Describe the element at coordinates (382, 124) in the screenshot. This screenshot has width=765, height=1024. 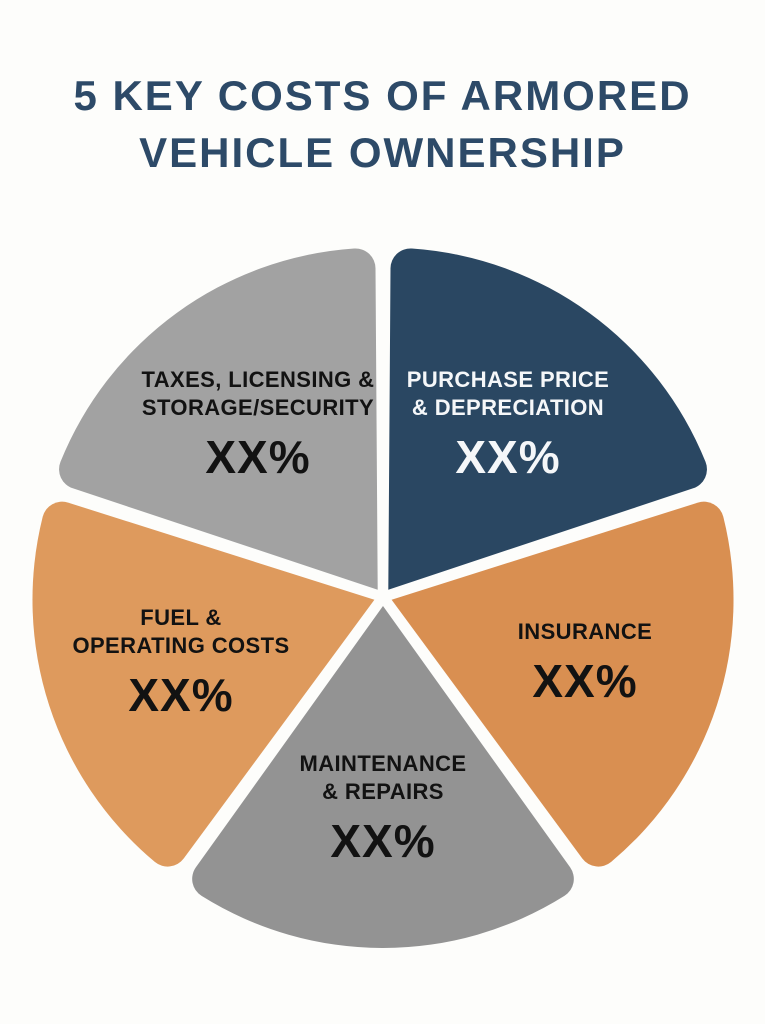
I see `page-title: 5 KEY COSTS OF ARMORED VEHICLE OWNERSHIP` at that location.